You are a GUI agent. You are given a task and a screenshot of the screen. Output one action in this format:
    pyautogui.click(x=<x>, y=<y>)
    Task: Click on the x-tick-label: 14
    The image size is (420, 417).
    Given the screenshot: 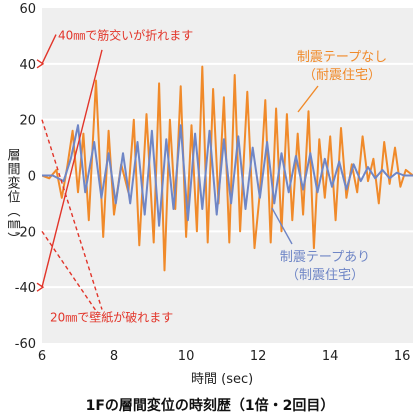 What is the action you would take?
    pyautogui.click(x=330, y=356)
    